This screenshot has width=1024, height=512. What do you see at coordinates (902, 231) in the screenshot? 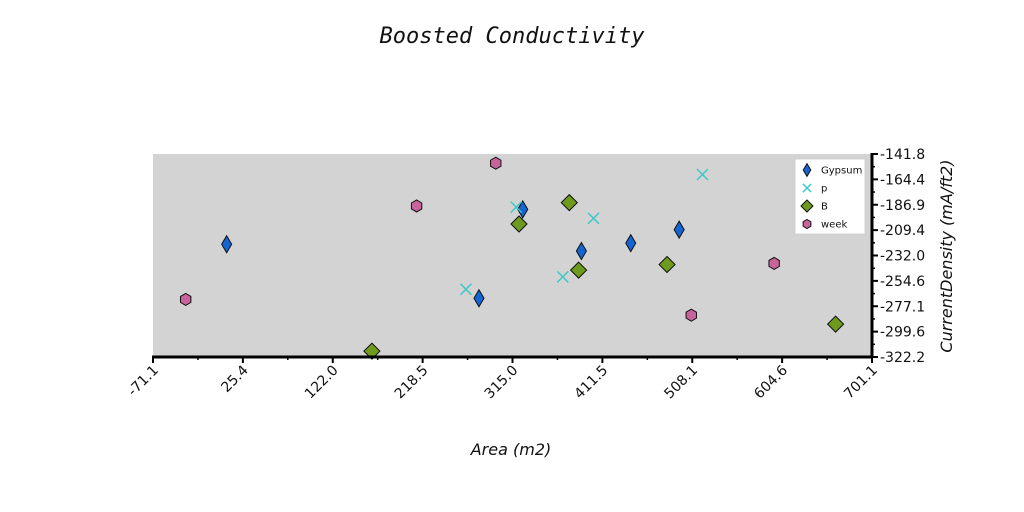
I see `y-tick-label: -209.4` at bounding box center [902, 231].